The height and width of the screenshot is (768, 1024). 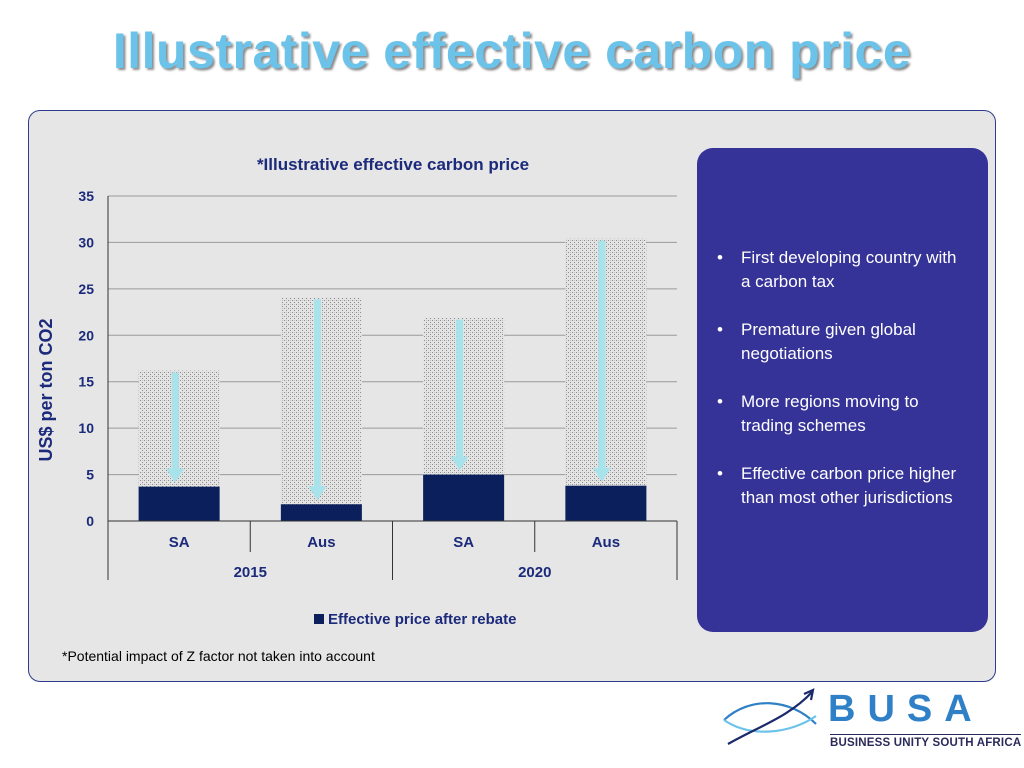 What do you see at coordinates (422, 619) in the screenshot?
I see `legend-label: Effective price after rebate` at bounding box center [422, 619].